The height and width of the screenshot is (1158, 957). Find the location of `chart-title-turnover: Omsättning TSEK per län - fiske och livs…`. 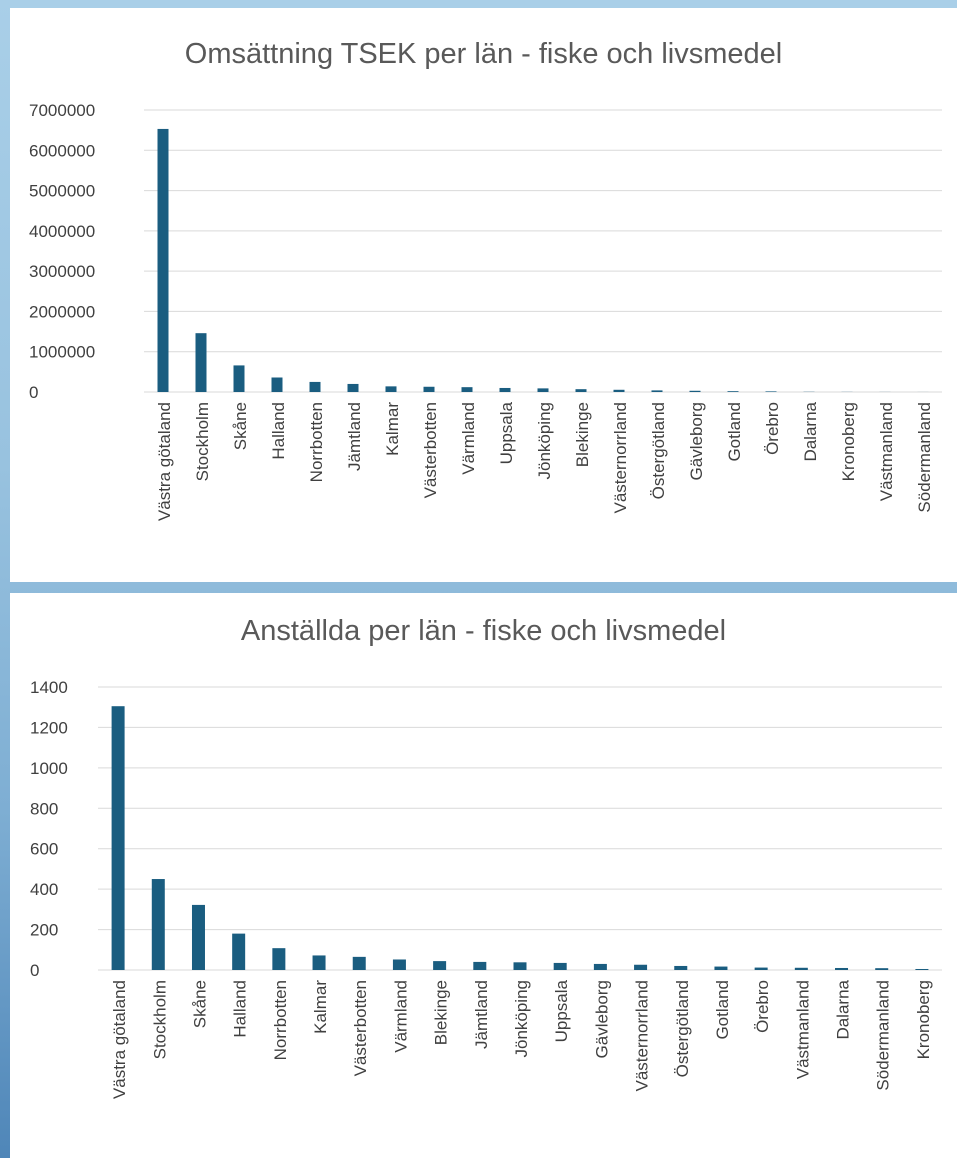

chart-title-turnover: Omsättning TSEK per län - fiske och livs… is located at coordinates (483, 54).